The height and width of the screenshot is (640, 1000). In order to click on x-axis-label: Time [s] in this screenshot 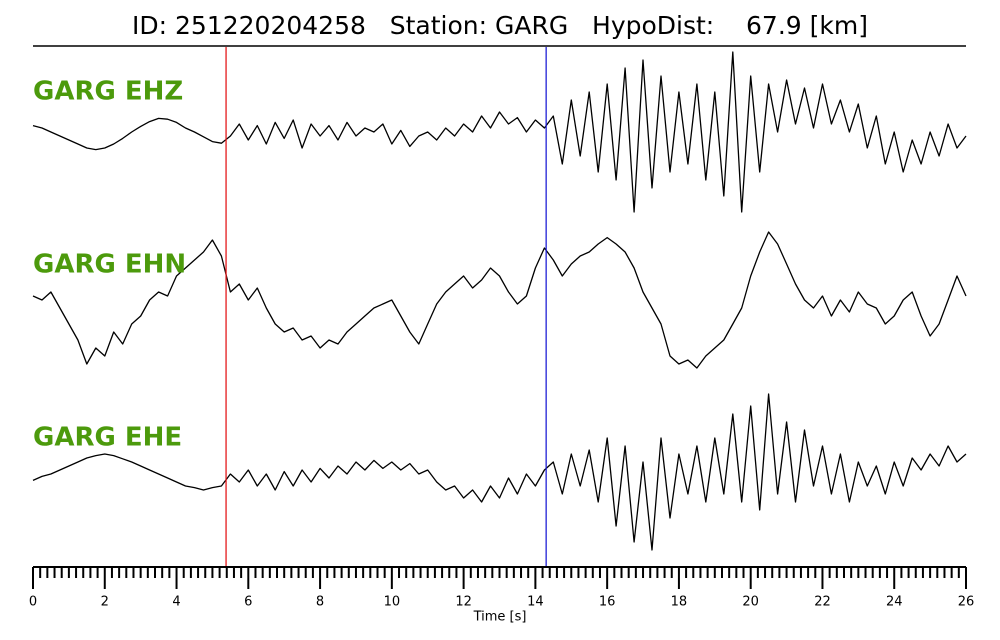, I will do `click(500, 617)`.